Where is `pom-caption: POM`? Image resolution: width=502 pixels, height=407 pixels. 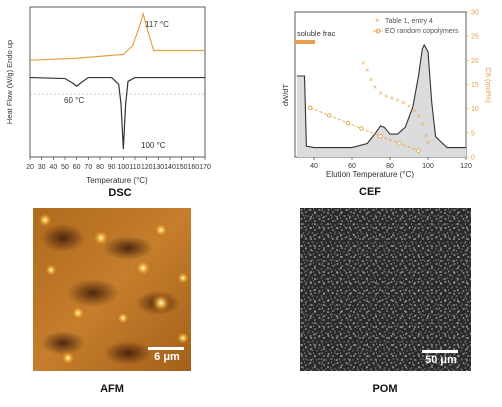
pom-caption: POM is located at coordinates (385, 389).